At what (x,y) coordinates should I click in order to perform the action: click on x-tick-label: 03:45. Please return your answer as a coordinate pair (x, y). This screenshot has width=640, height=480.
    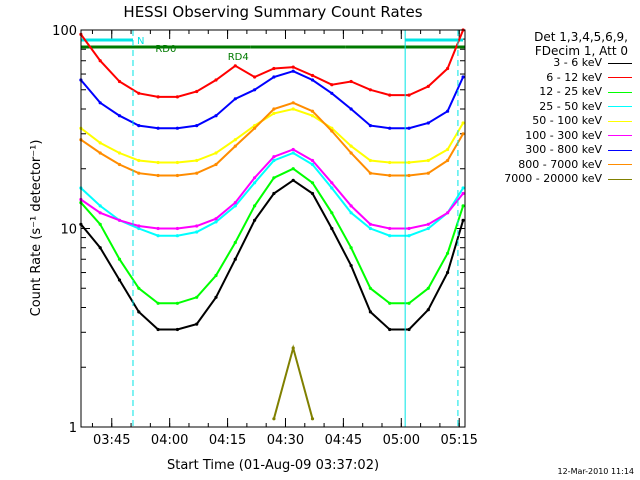
    Looking at the image, I should click on (111, 440).